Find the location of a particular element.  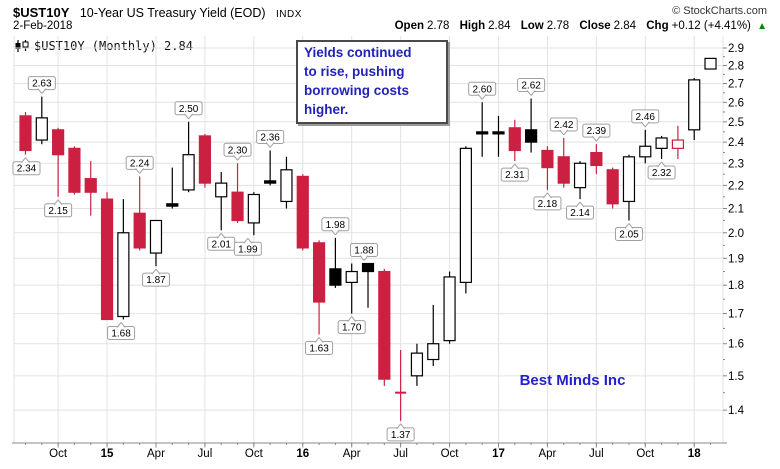

price-label-text: 2.62 is located at coordinates (531, 85).